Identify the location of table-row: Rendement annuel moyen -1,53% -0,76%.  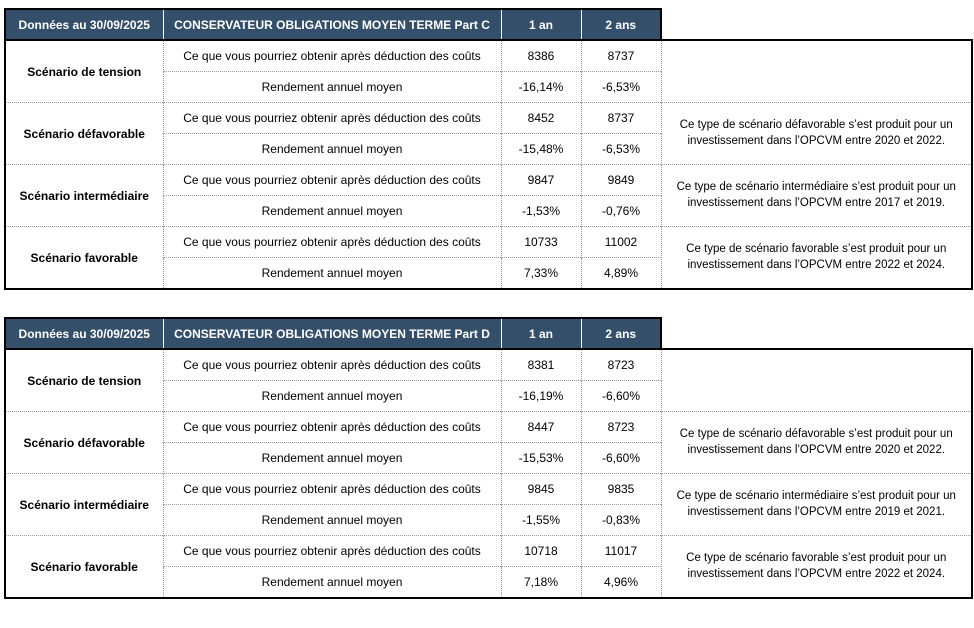
(488, 211).